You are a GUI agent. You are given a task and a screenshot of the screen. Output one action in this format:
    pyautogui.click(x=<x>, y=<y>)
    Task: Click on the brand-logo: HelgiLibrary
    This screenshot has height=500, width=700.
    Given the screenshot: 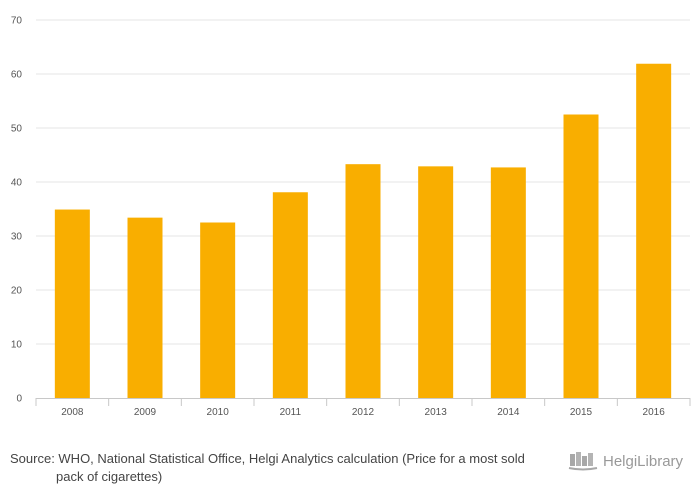 What is the action you would take?
    pyautogui.click(x=625, y=461)
    